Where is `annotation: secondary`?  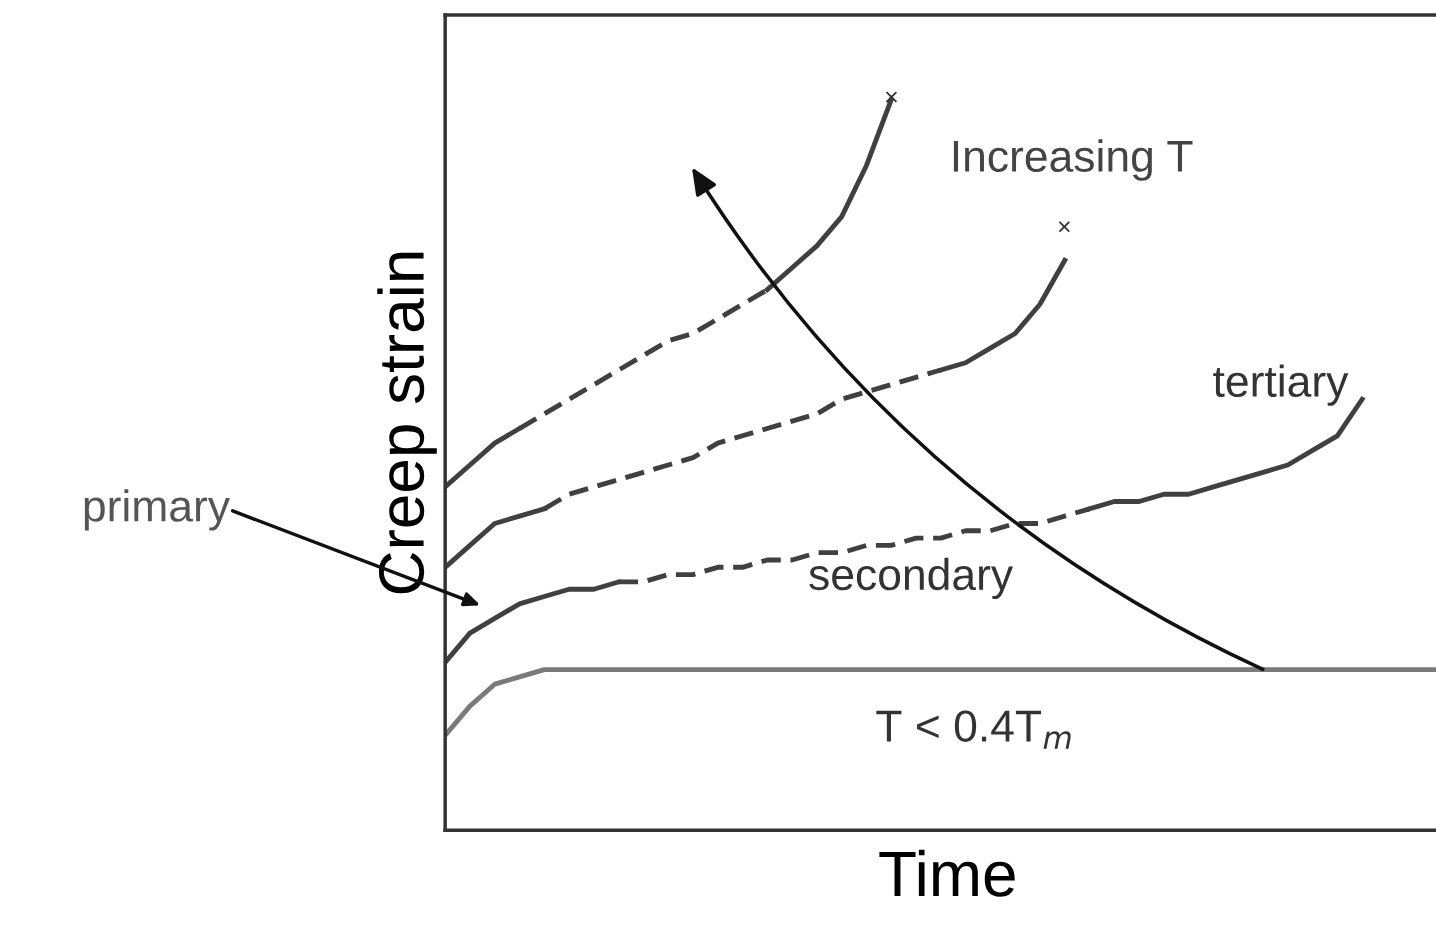
annotation: secondary is located at coordinates (911, 578).